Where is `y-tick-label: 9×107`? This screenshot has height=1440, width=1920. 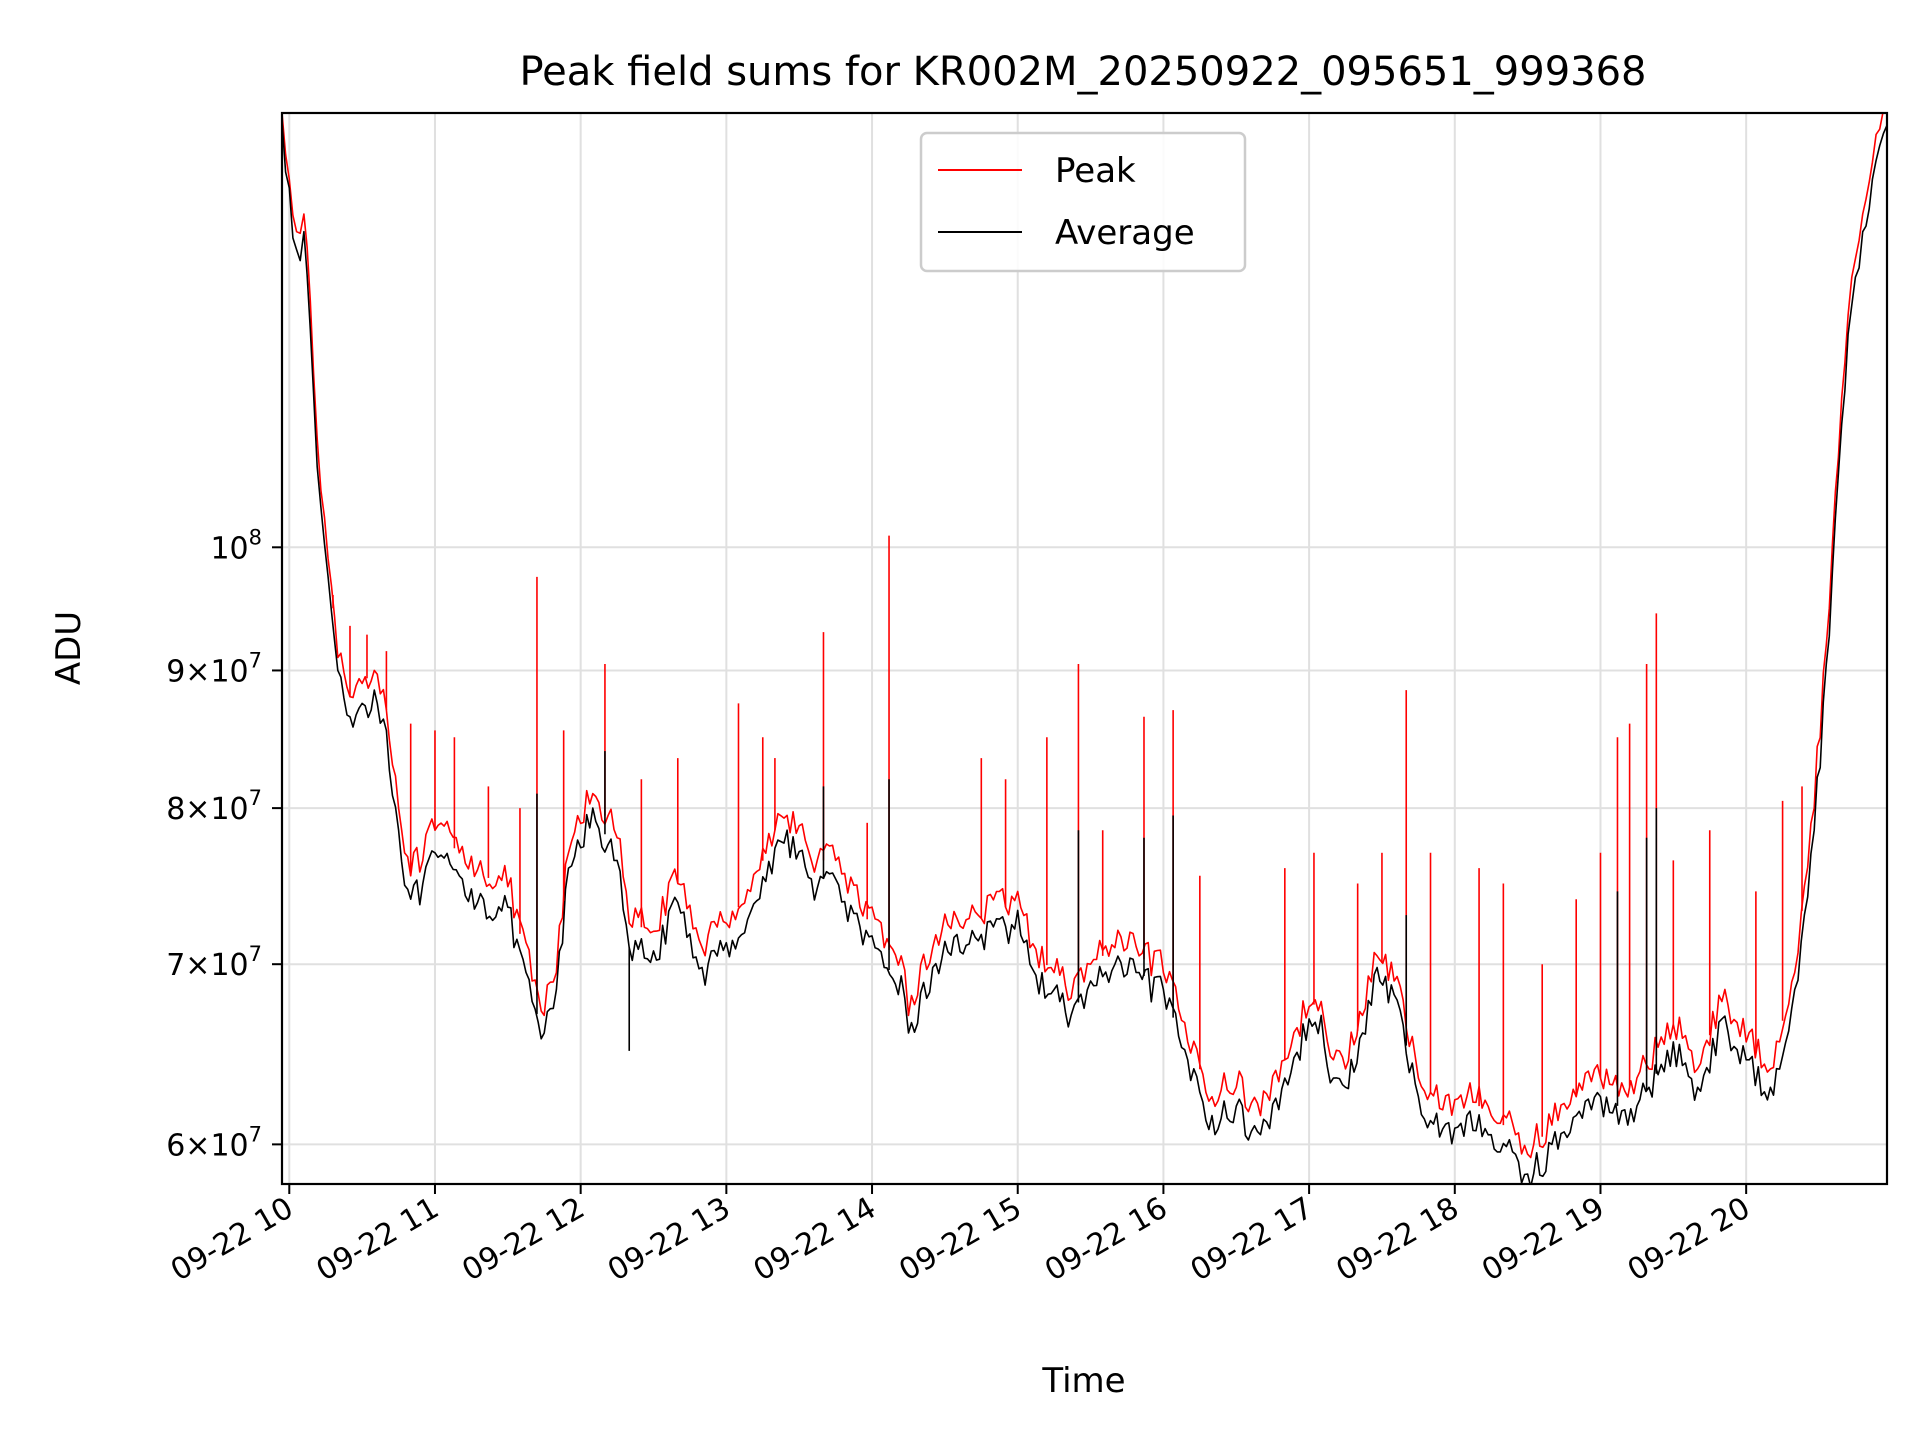
y-tick-label: 9×107 is located at coordinates (214, 668).